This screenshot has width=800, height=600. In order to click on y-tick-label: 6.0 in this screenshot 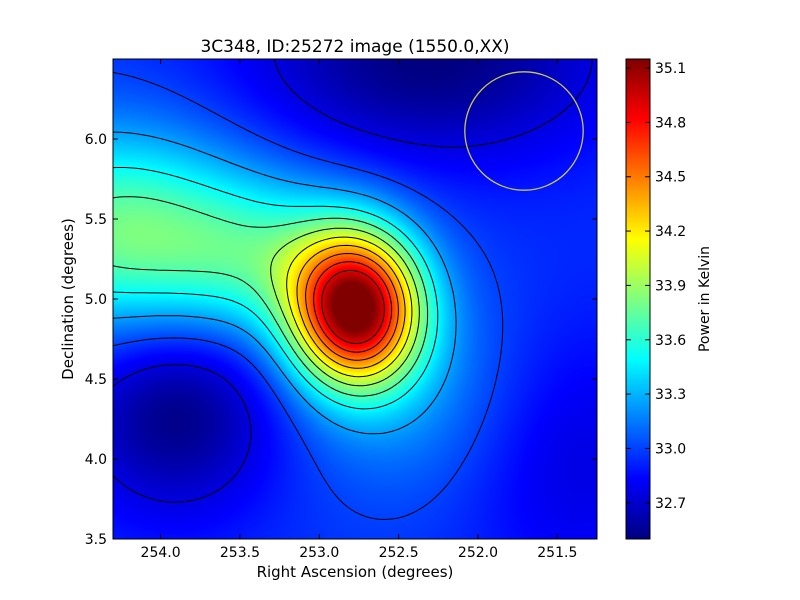, I will do `click(96, 140)`.